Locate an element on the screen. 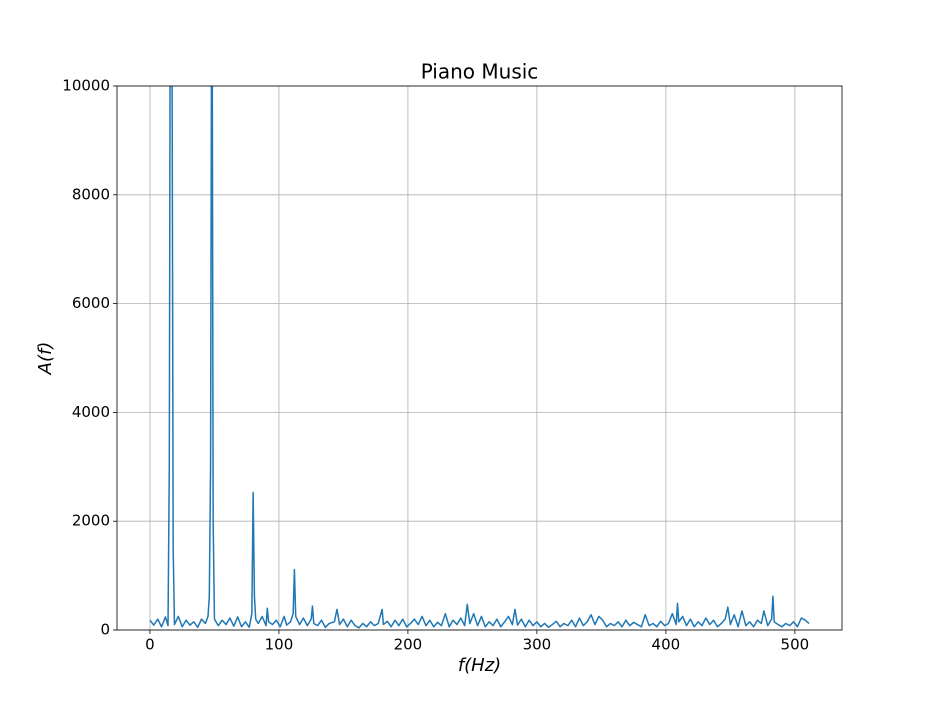  x-tick-label: 0 is located at coordinates (150, 645).